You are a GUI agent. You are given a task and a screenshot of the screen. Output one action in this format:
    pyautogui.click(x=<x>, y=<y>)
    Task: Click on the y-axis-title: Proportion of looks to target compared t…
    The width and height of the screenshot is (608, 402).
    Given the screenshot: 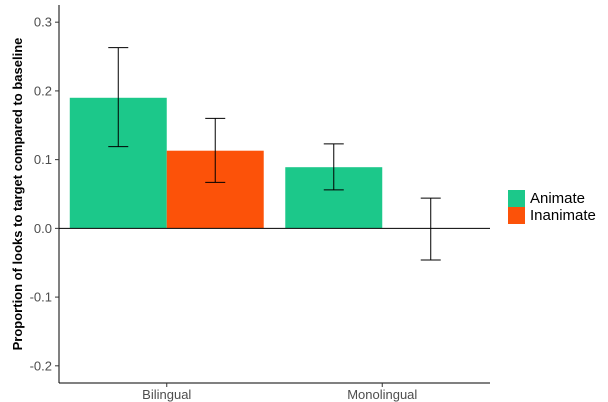 What is the action you would take?
    pyautogui.click(x=17, y=194)
    